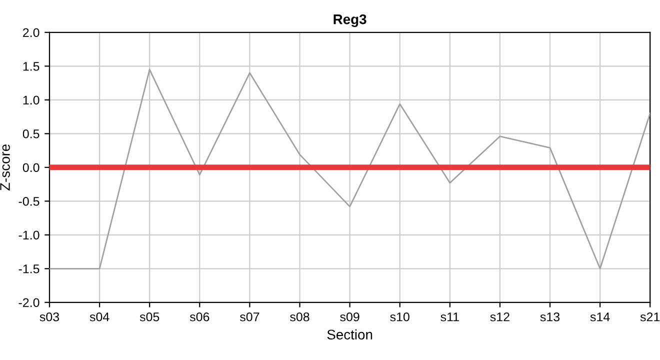  What do you see at coordinates (29, 269) in the screenshot?
I see `y-tick-label: -1.5` at bounding box center [29, 269].